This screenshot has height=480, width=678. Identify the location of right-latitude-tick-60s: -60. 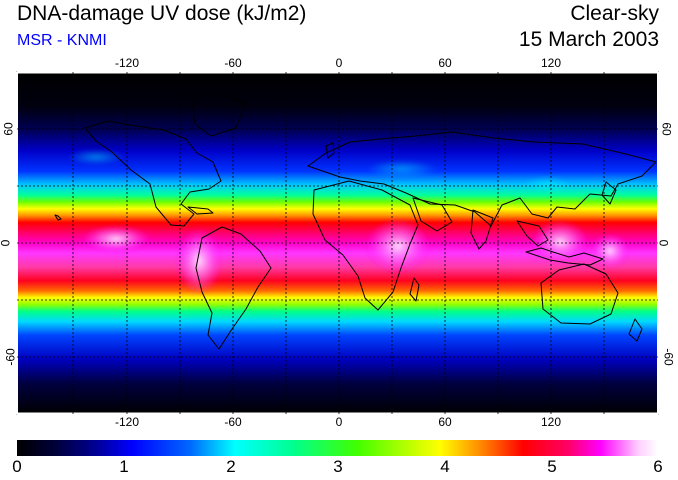
(668, 357).